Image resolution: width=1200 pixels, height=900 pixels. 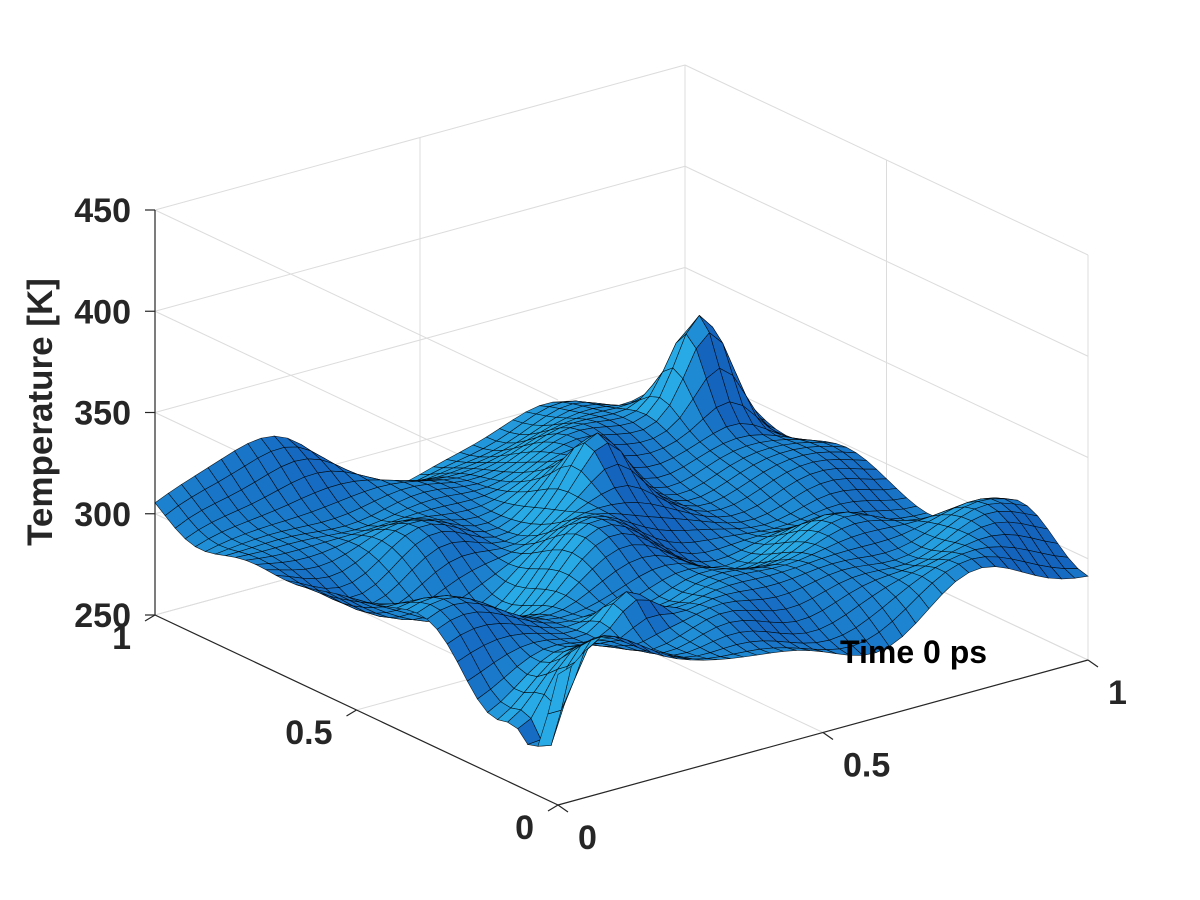 What do you see at coordinates (40, 412) in the screenshot?
I see `z-axis-title: Temperature [K]` at bounding box center [40, 412].